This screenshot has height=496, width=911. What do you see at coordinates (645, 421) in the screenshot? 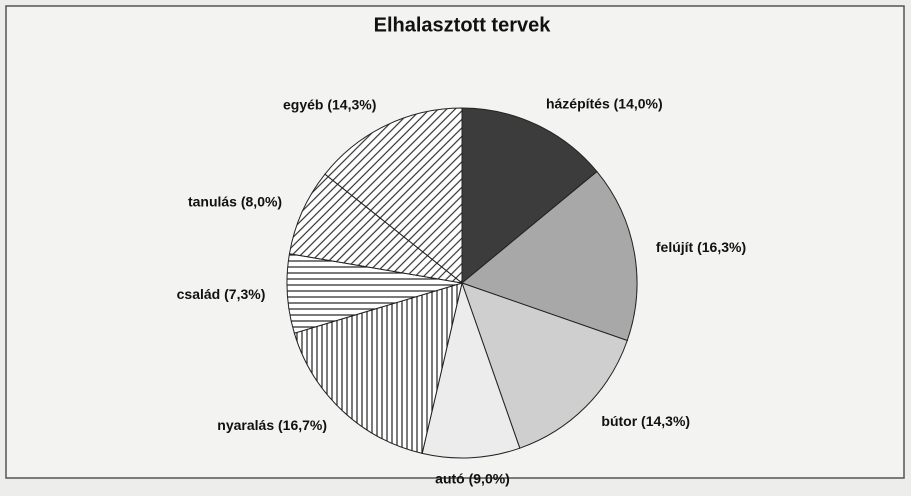
I see `slice-label: bútor (14,3%)` at bounding box center [645, 421].